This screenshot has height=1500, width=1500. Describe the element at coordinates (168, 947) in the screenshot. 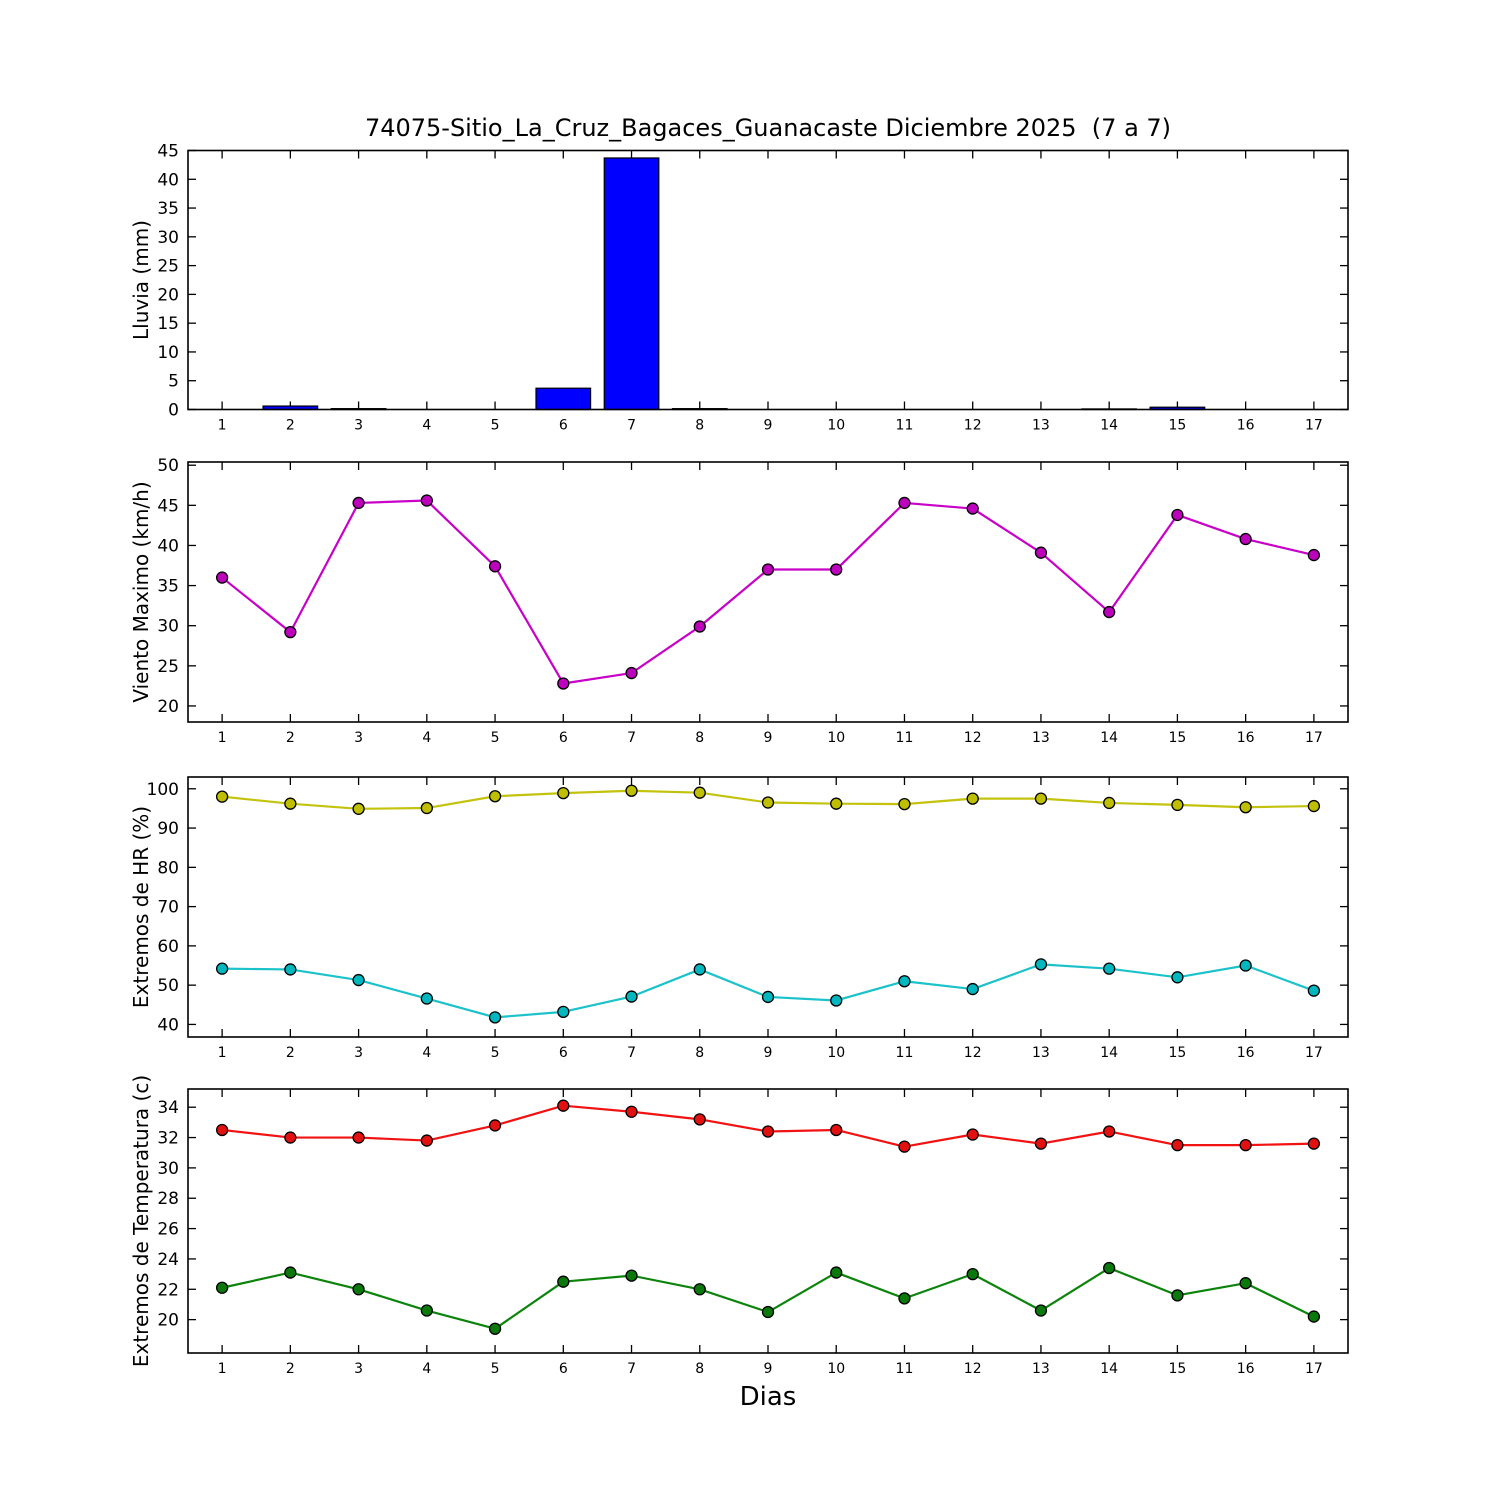

I see `y-tick-label: 60` at that location.